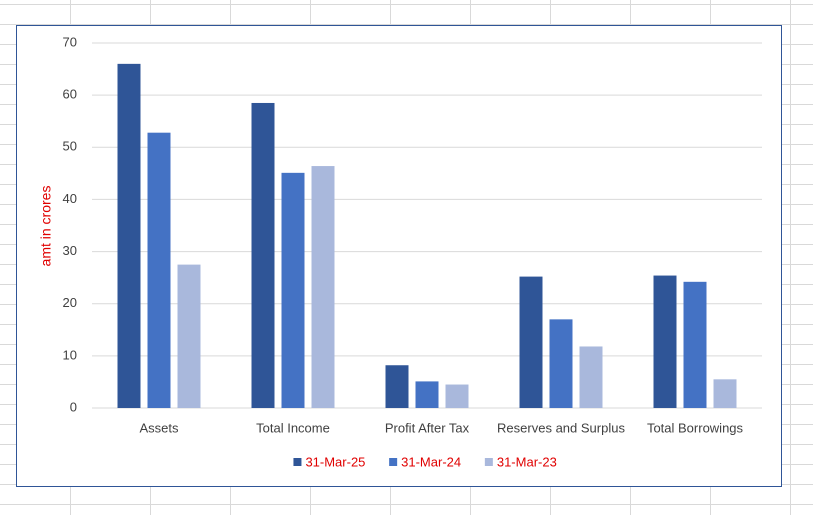  What do you see at coordinates (431, 461) in the screenshot?
I see `legend-label: 31-Mar-24` at bounding box center [431, 461].